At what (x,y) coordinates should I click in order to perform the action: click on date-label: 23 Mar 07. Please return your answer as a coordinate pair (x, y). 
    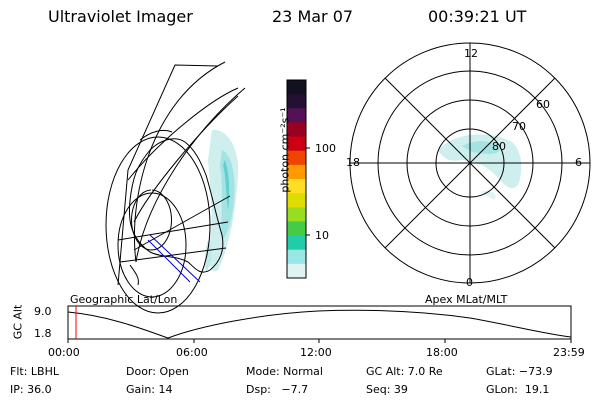
    Looking at the image, I should click on (313, 16).